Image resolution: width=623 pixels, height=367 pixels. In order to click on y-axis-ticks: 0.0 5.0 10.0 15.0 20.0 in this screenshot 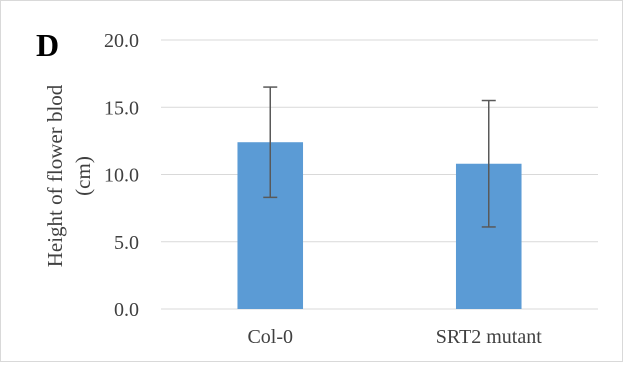, I will do `click(121, 175)`.